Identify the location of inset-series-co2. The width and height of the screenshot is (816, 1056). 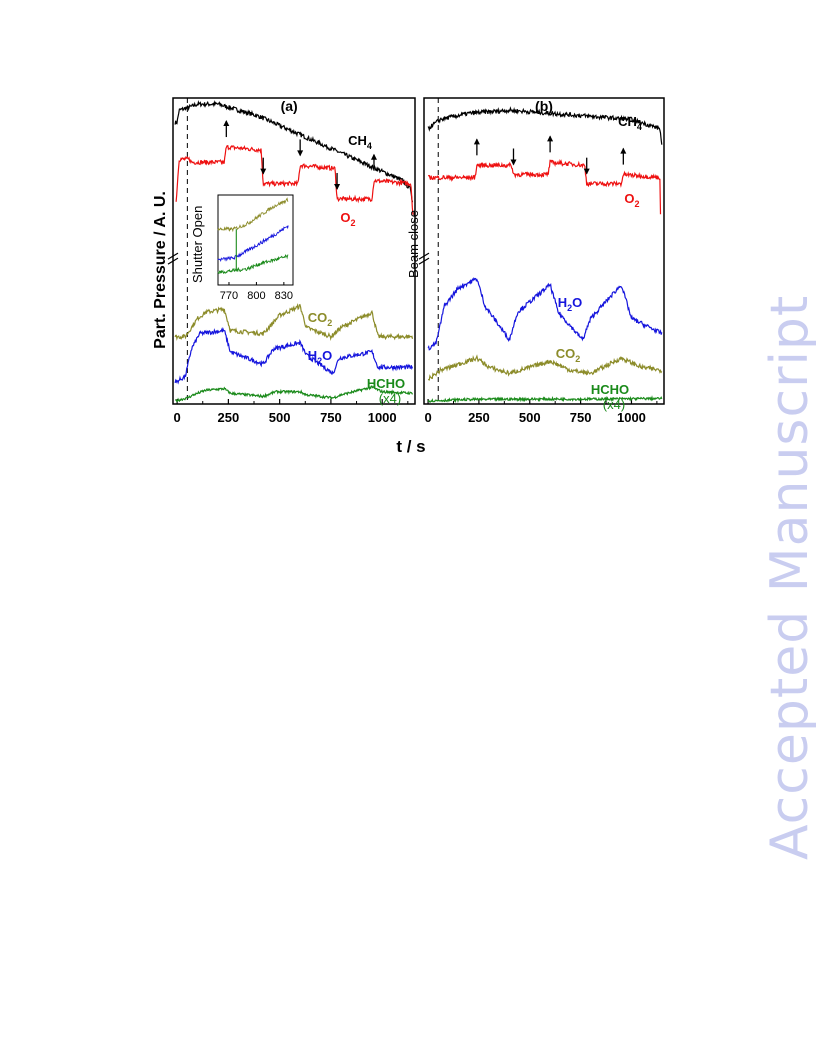
(253, 215).